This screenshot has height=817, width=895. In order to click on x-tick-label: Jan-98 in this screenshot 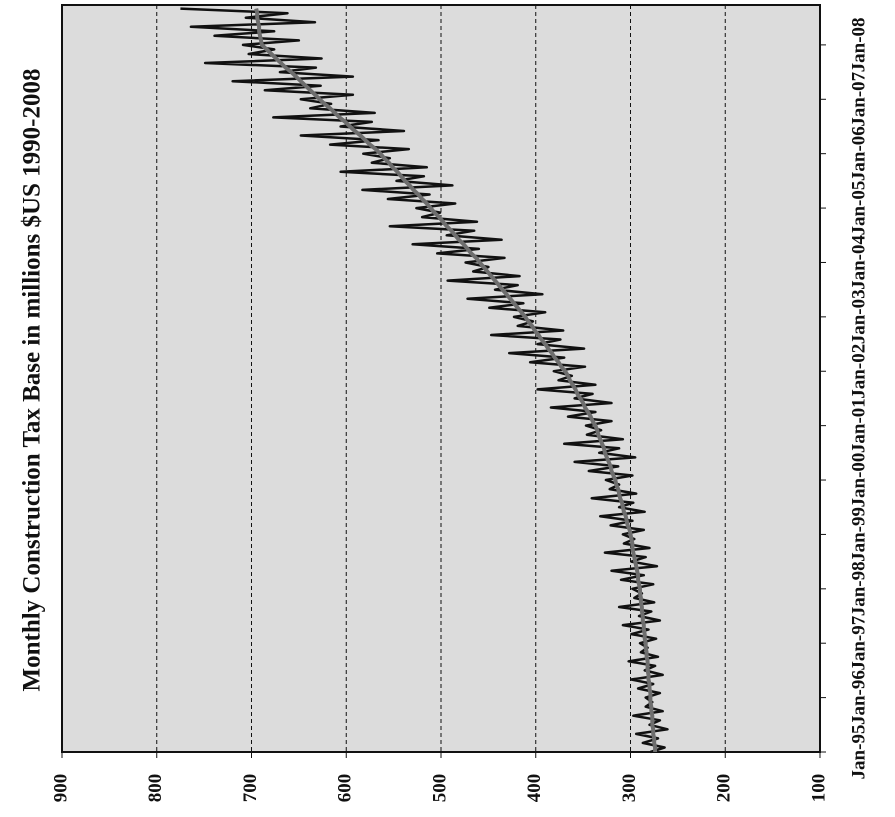, I will do `click(858, 588)`.